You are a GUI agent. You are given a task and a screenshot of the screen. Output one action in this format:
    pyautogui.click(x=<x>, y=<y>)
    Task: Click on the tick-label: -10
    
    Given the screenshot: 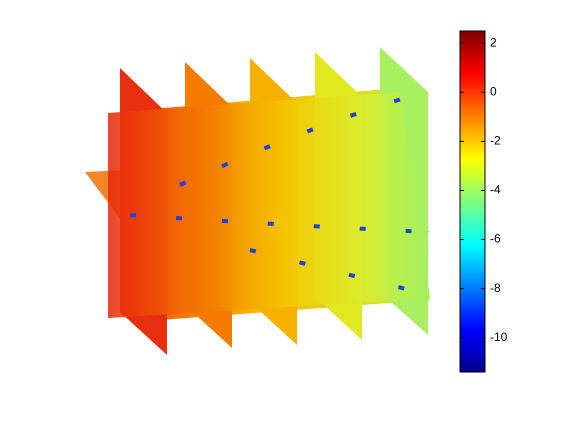 What is the action you would take?
    pyautogui.click(x=499, y=337)
    